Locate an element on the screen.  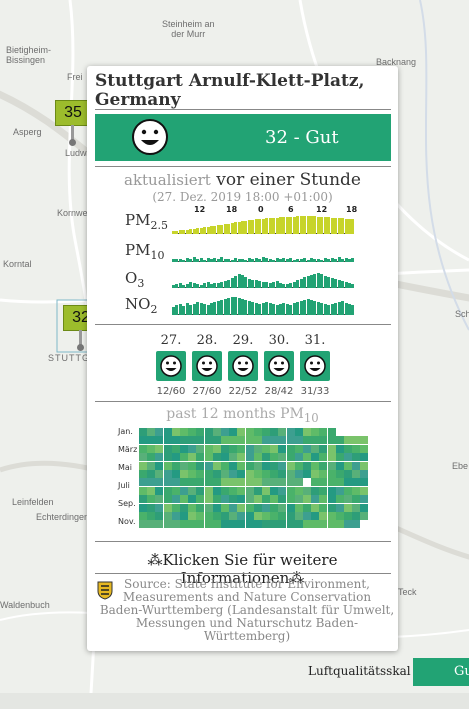
updated-line: aktualisiert vor einer Stunde is located at coordinates (242, 180).